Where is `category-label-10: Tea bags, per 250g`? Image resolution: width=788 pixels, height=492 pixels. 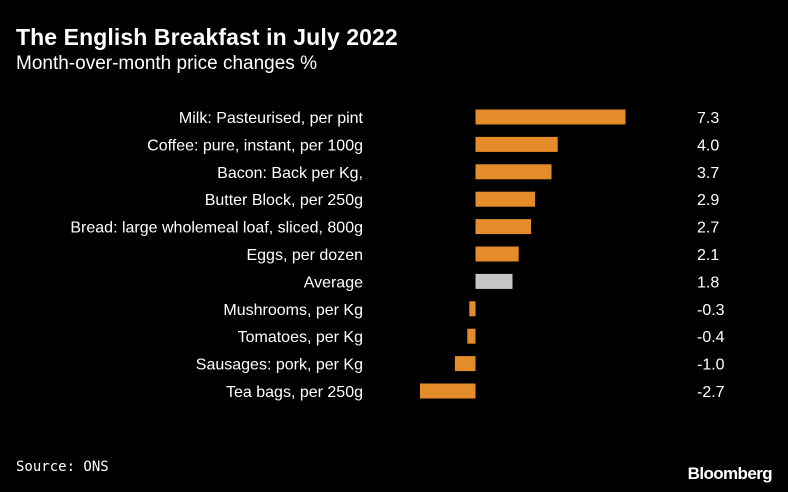 category-label-10: Tea bags, per 250g is located at coordinates (294, 392).